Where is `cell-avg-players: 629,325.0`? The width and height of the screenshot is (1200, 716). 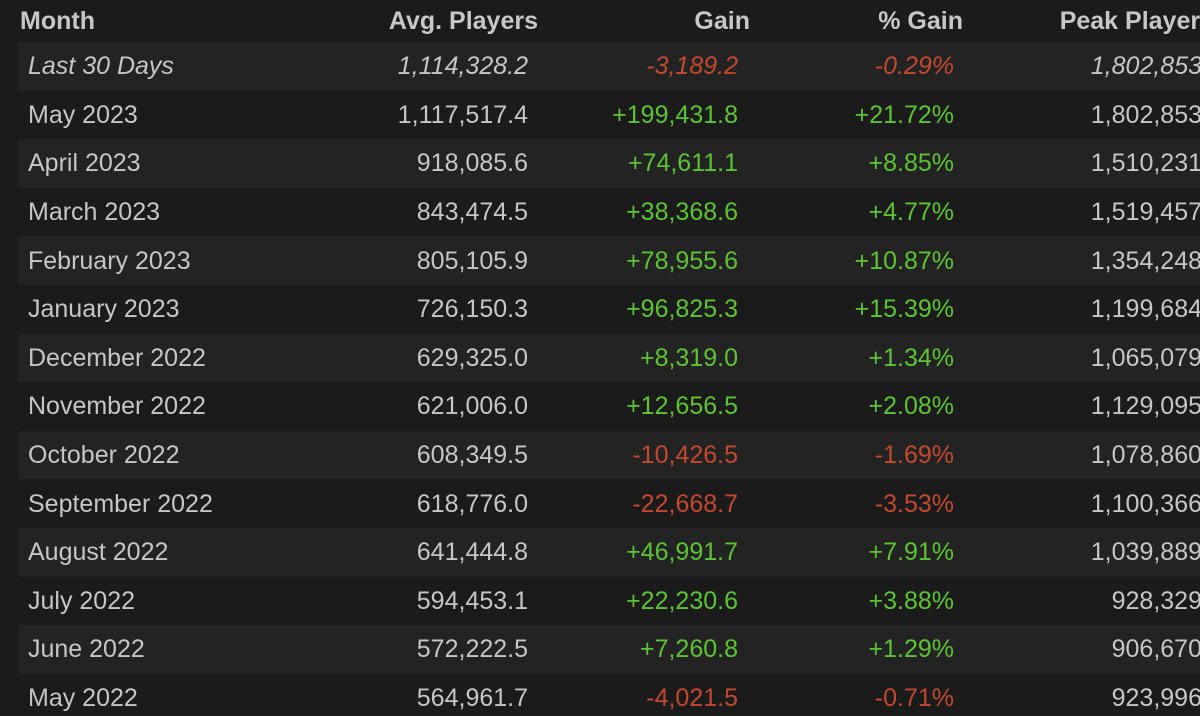
cell-avg-players: 629,325.0 is located at coordinates (472, 357).